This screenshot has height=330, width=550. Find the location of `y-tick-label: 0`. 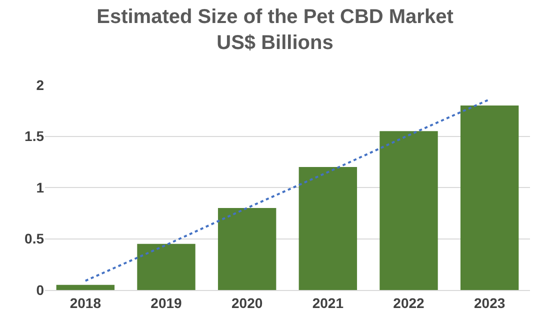

y-tick-label: 0 is located at coordinates (40, 290).